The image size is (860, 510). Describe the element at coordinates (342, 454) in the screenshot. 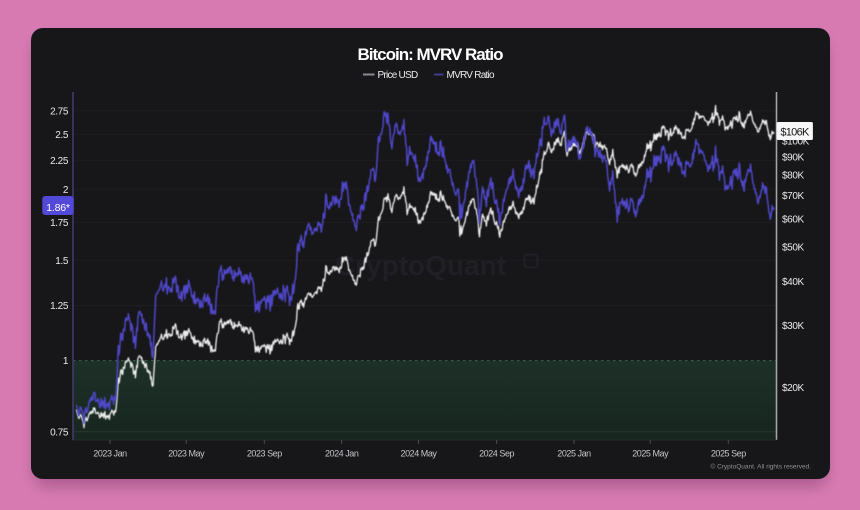

I see `svg-text: 2024 Jan` at that location.